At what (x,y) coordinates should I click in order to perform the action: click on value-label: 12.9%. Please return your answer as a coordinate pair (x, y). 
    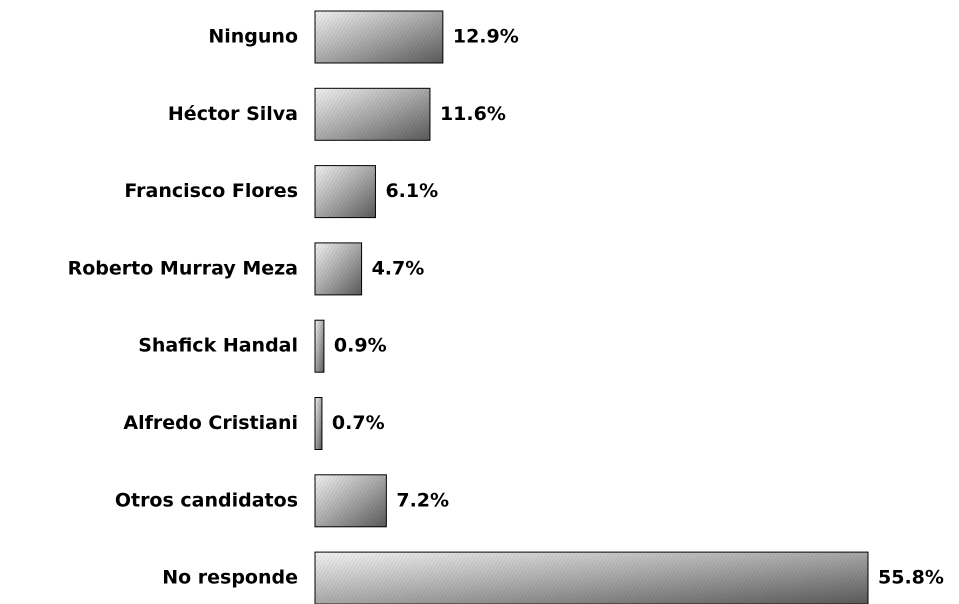
    Looking at the image, I should click on (486, 37).